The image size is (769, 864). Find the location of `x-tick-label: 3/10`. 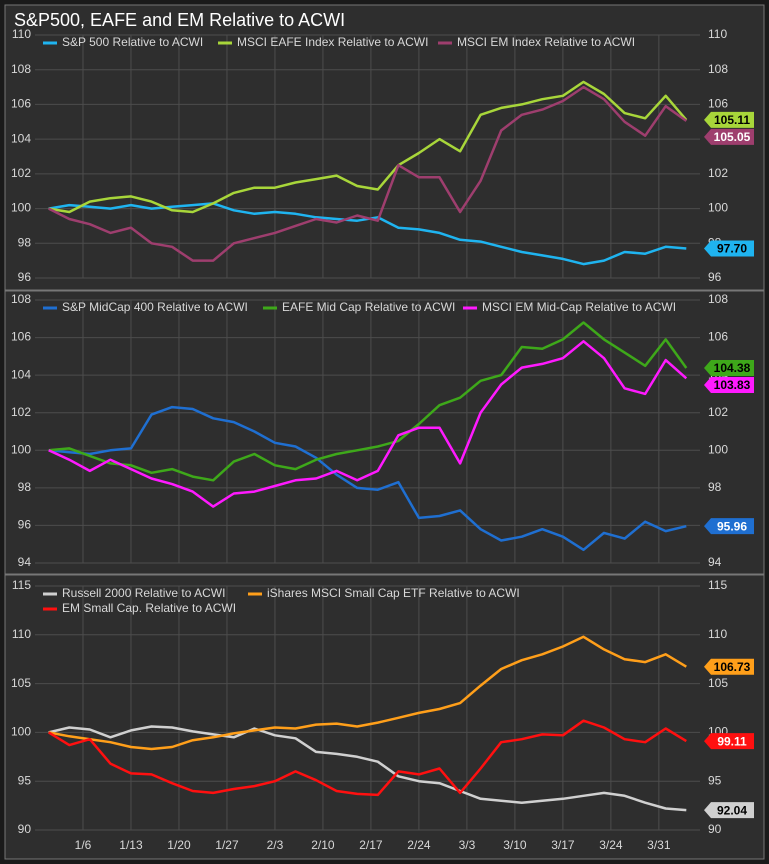

x-tick-label: 3/10 is located at coordinates (515, 845).